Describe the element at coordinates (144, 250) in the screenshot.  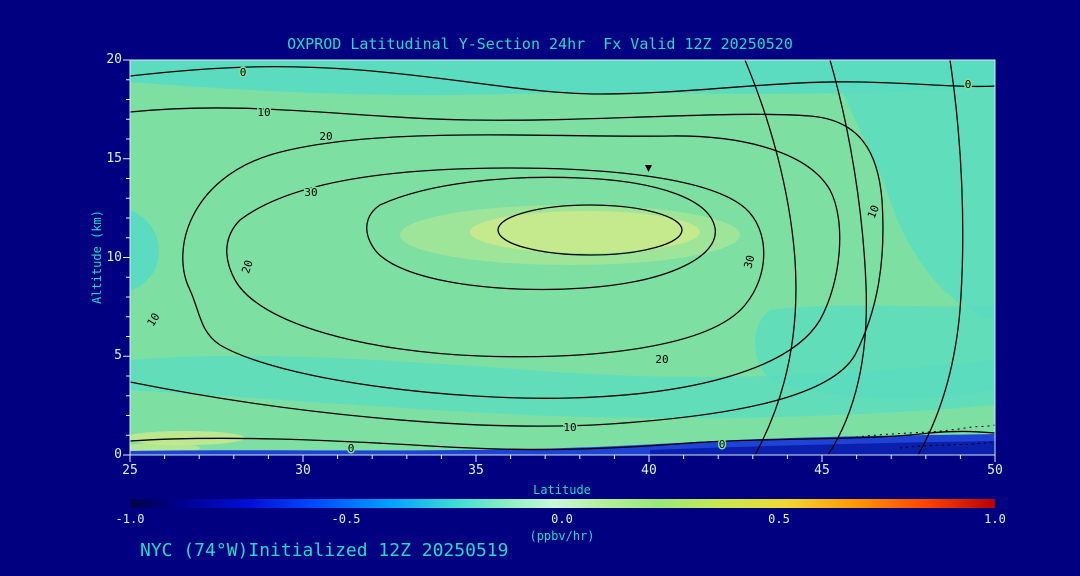
I see `fill-region-teal-left` at that location.